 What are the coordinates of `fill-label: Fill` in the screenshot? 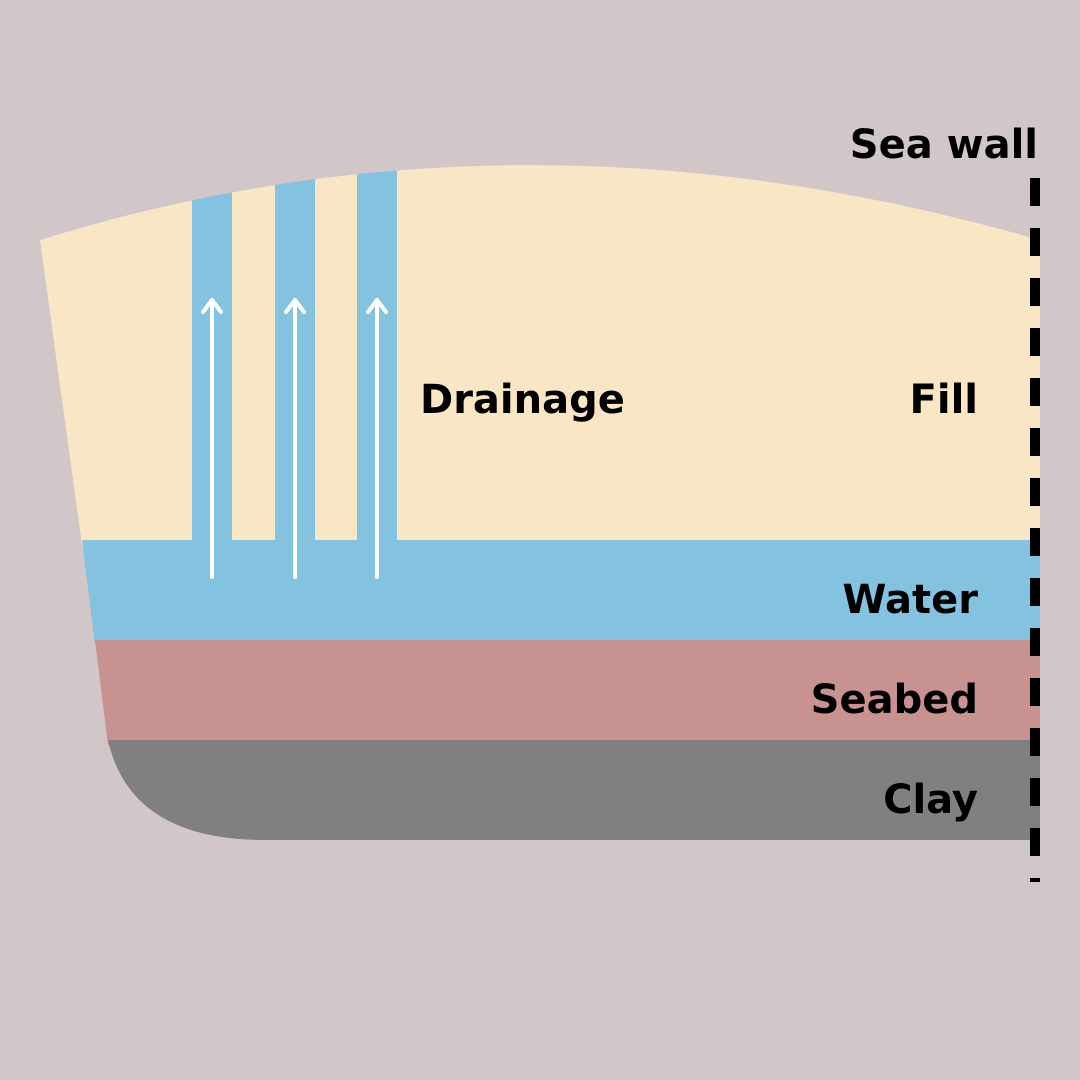 It's located at (944, 400).